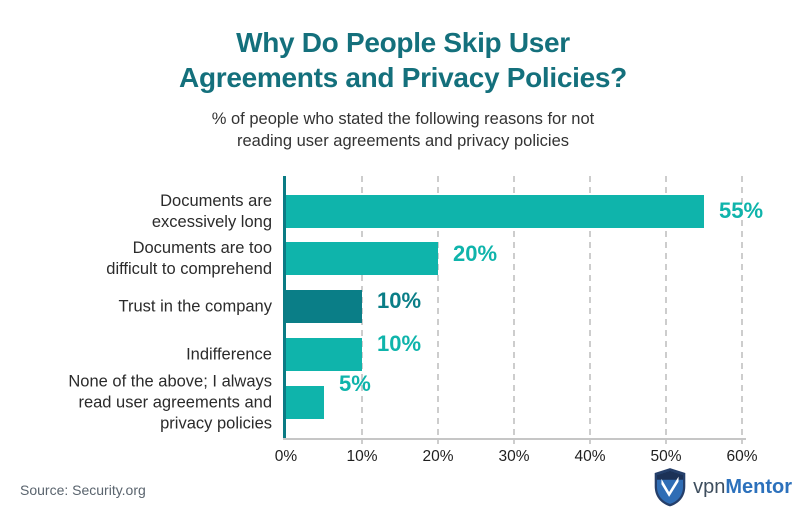 The image size is (806, 516). I want to click on x-tick-label: 0%, so click(286, 456).